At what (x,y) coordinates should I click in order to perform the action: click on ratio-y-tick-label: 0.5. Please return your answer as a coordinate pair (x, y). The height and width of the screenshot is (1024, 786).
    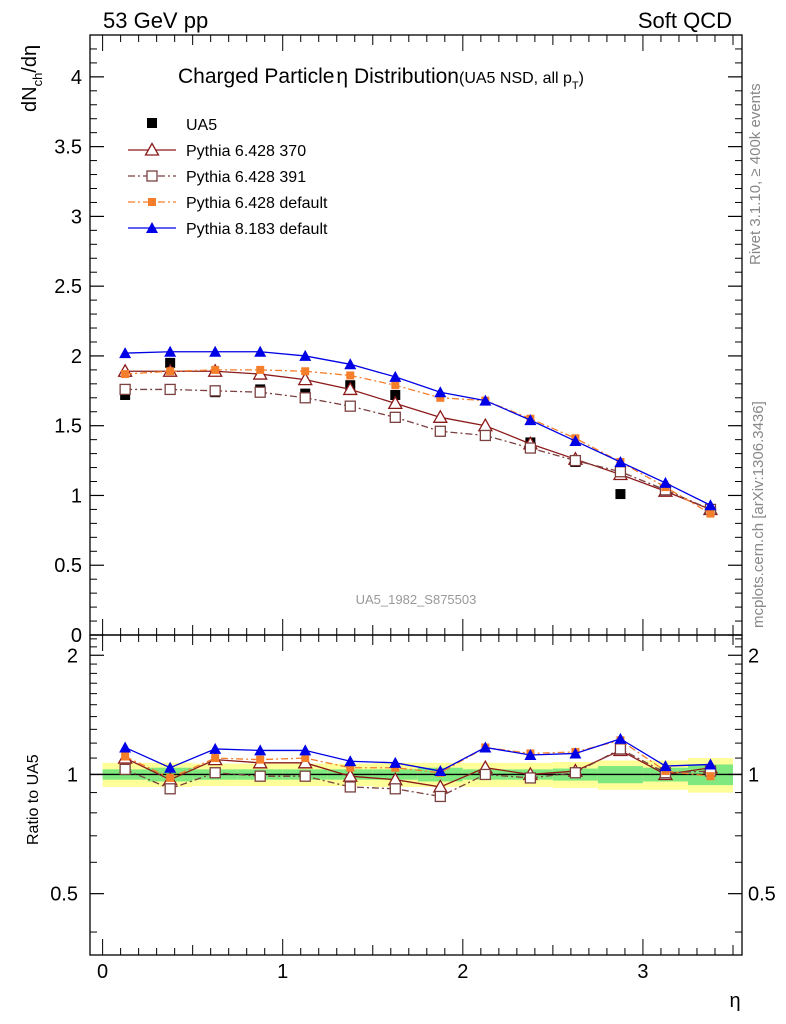
    Looking at the image, I should click on (64, 895).